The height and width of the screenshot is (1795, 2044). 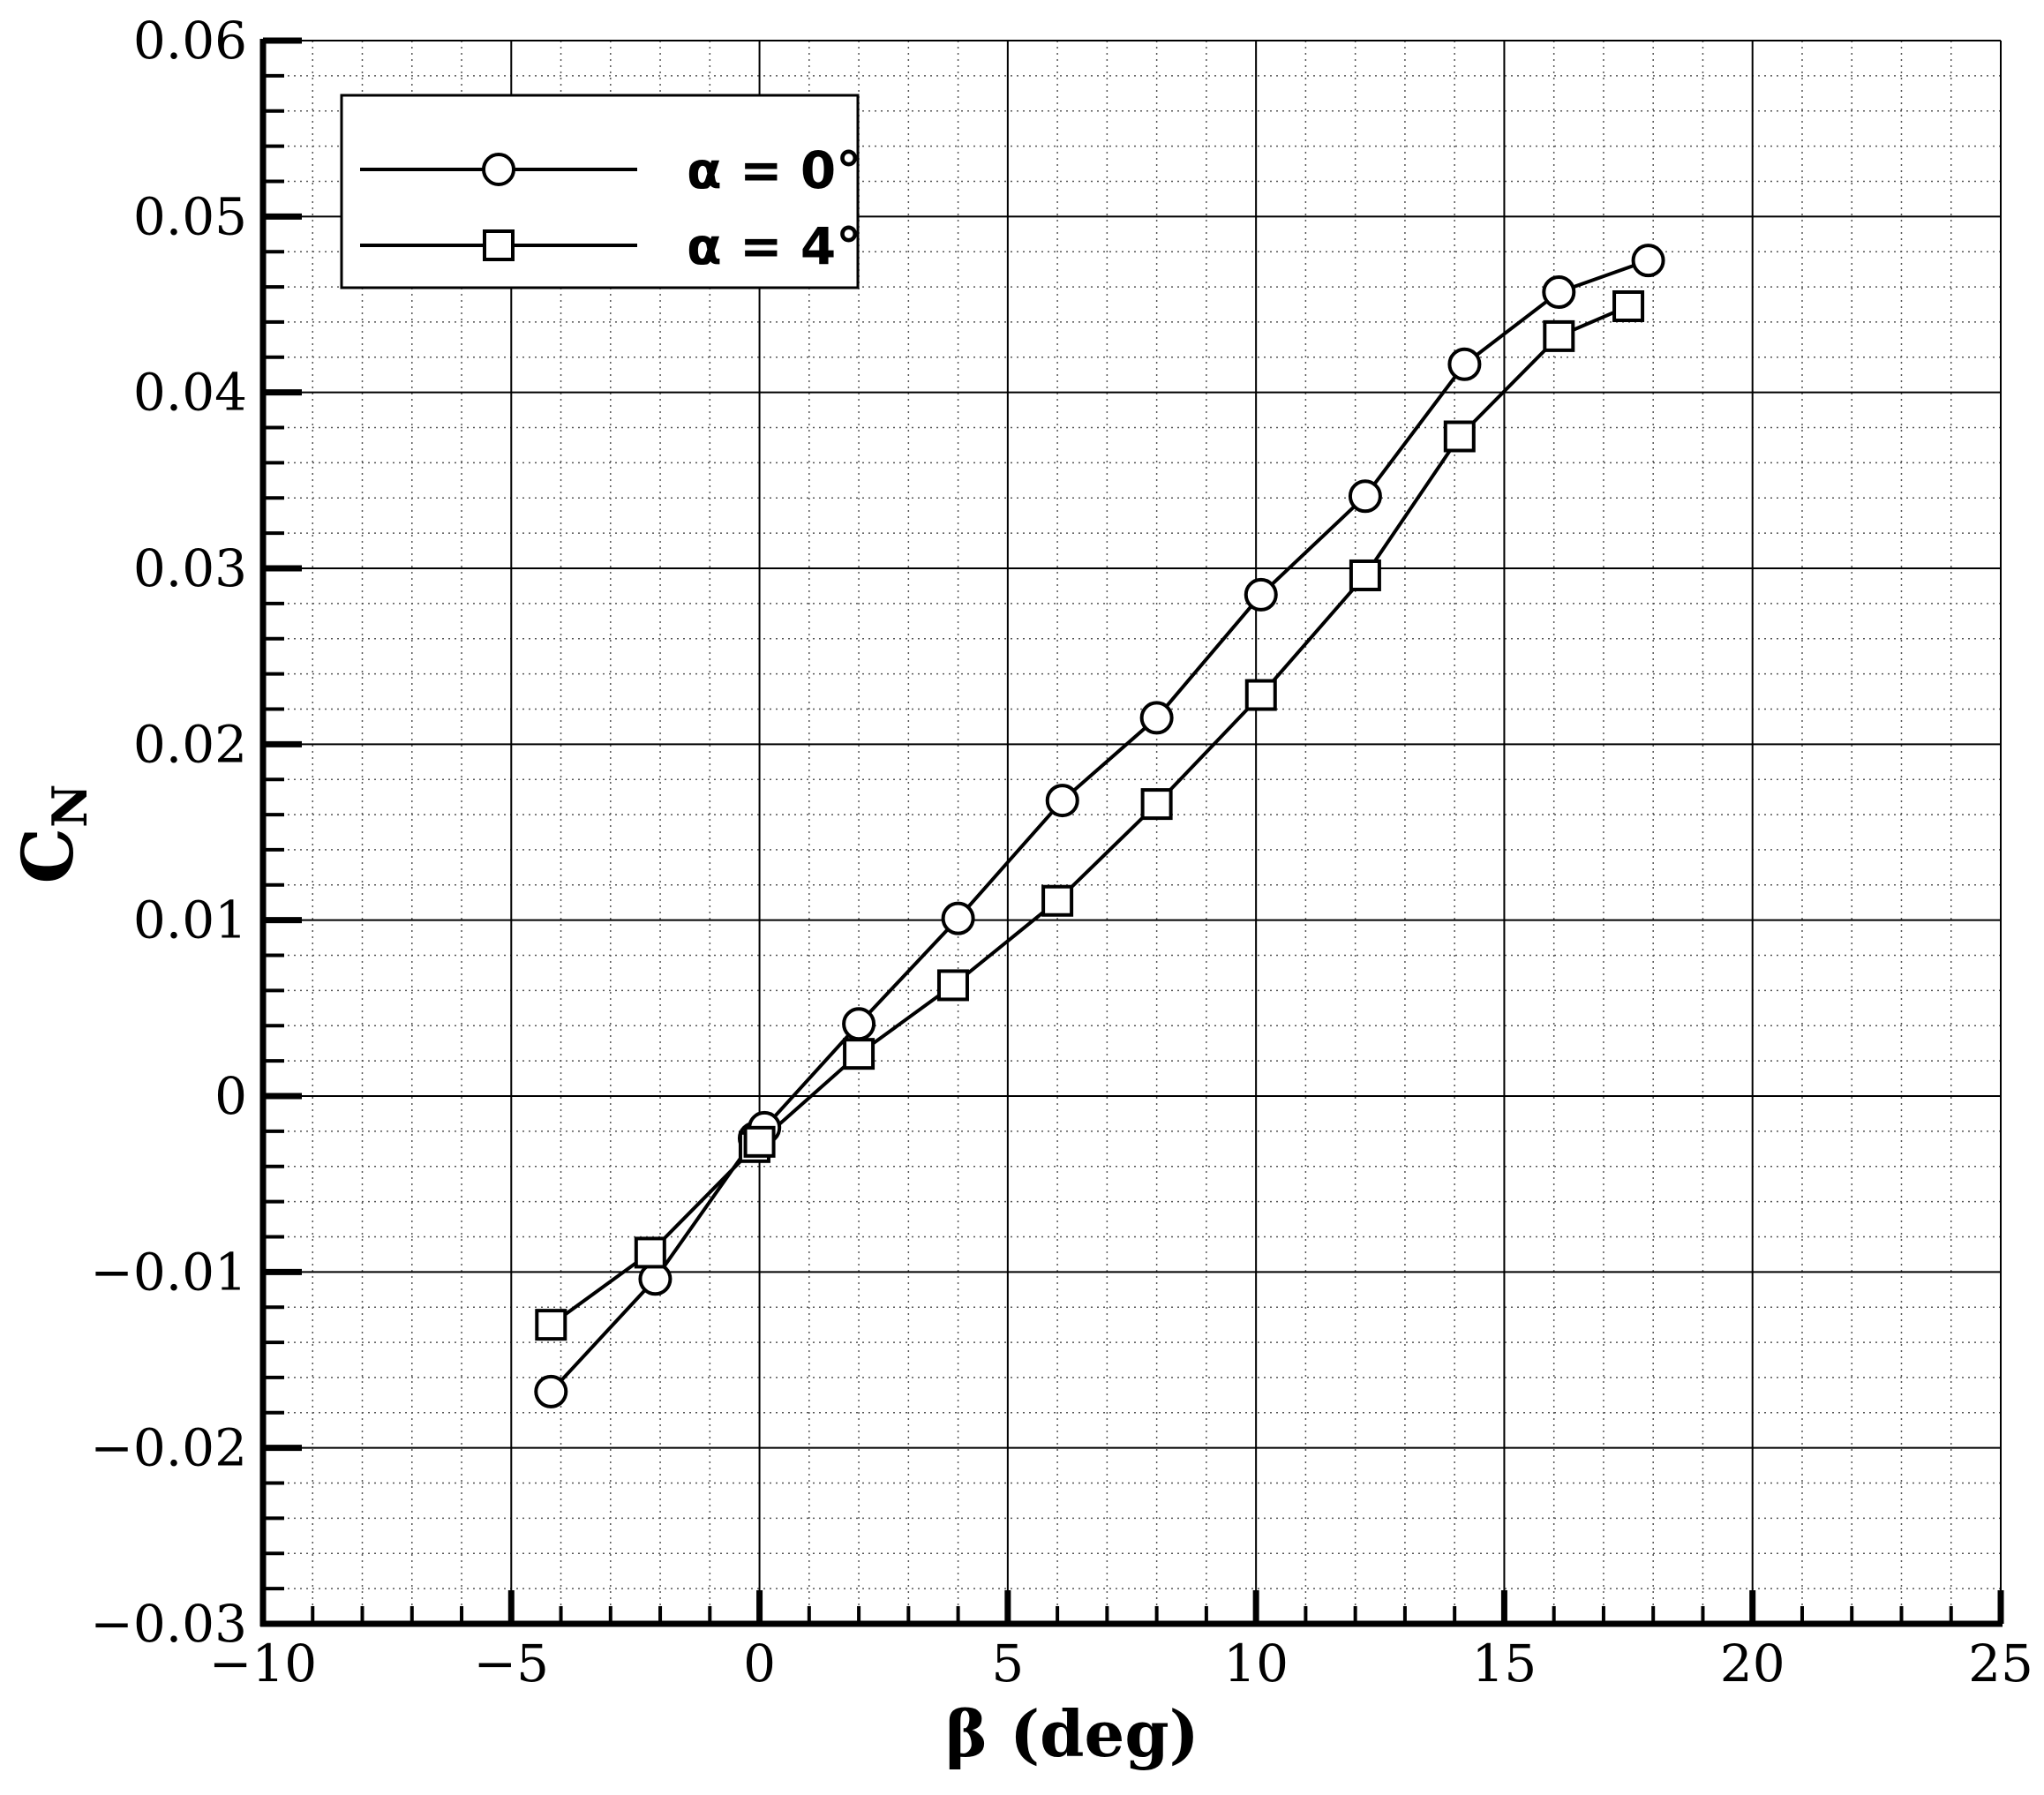 I want to click on y-axis-title: CN, so click(x=52, y=834).